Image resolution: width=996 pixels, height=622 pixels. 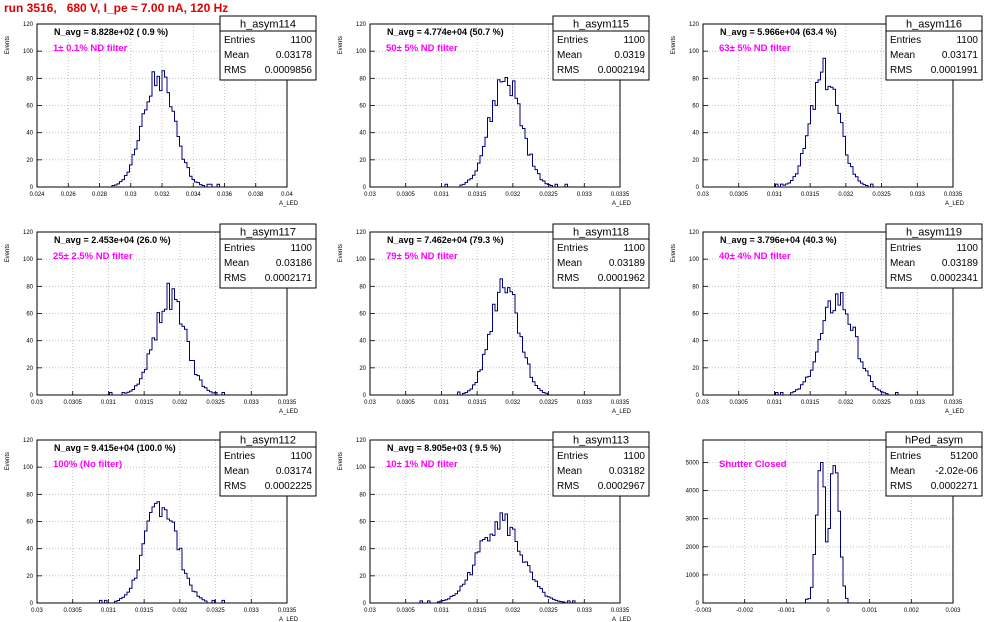 I want to click on stats-title: h_asym118, so click(x=601, y=233).